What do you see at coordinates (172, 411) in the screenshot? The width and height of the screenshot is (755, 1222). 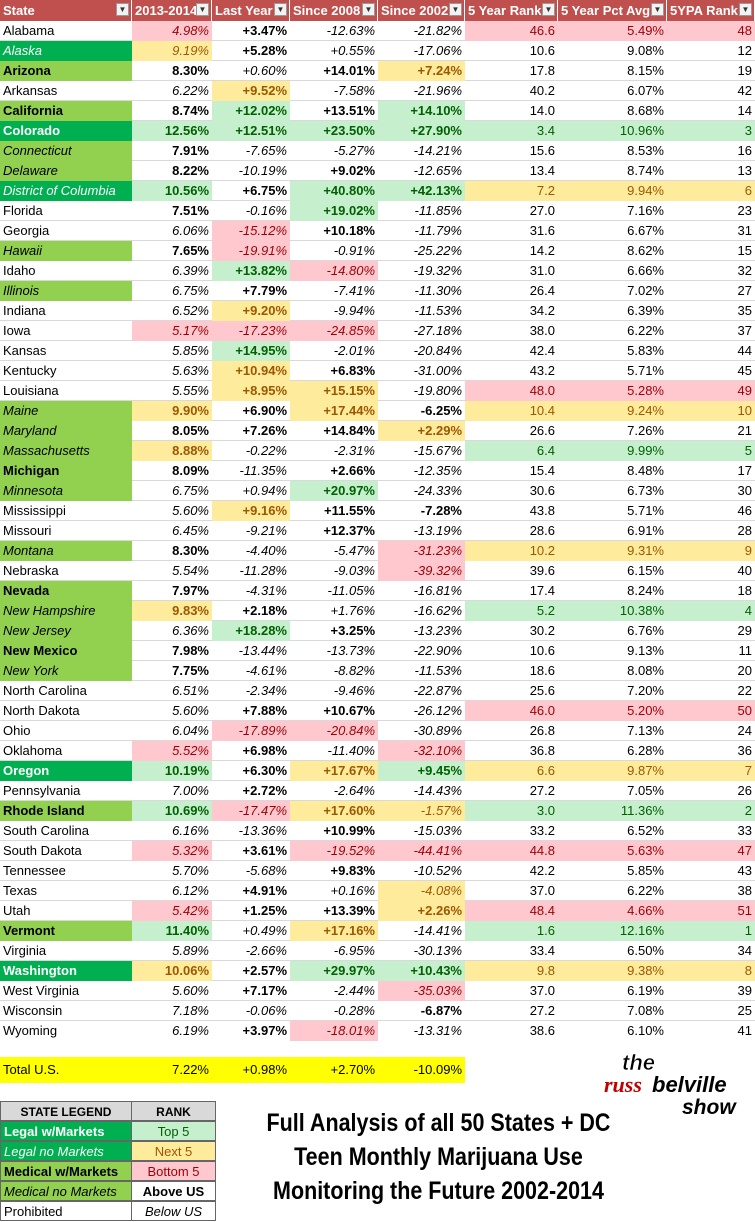 I see `data-cell: 9.90%` at bounding box center [172, 411].